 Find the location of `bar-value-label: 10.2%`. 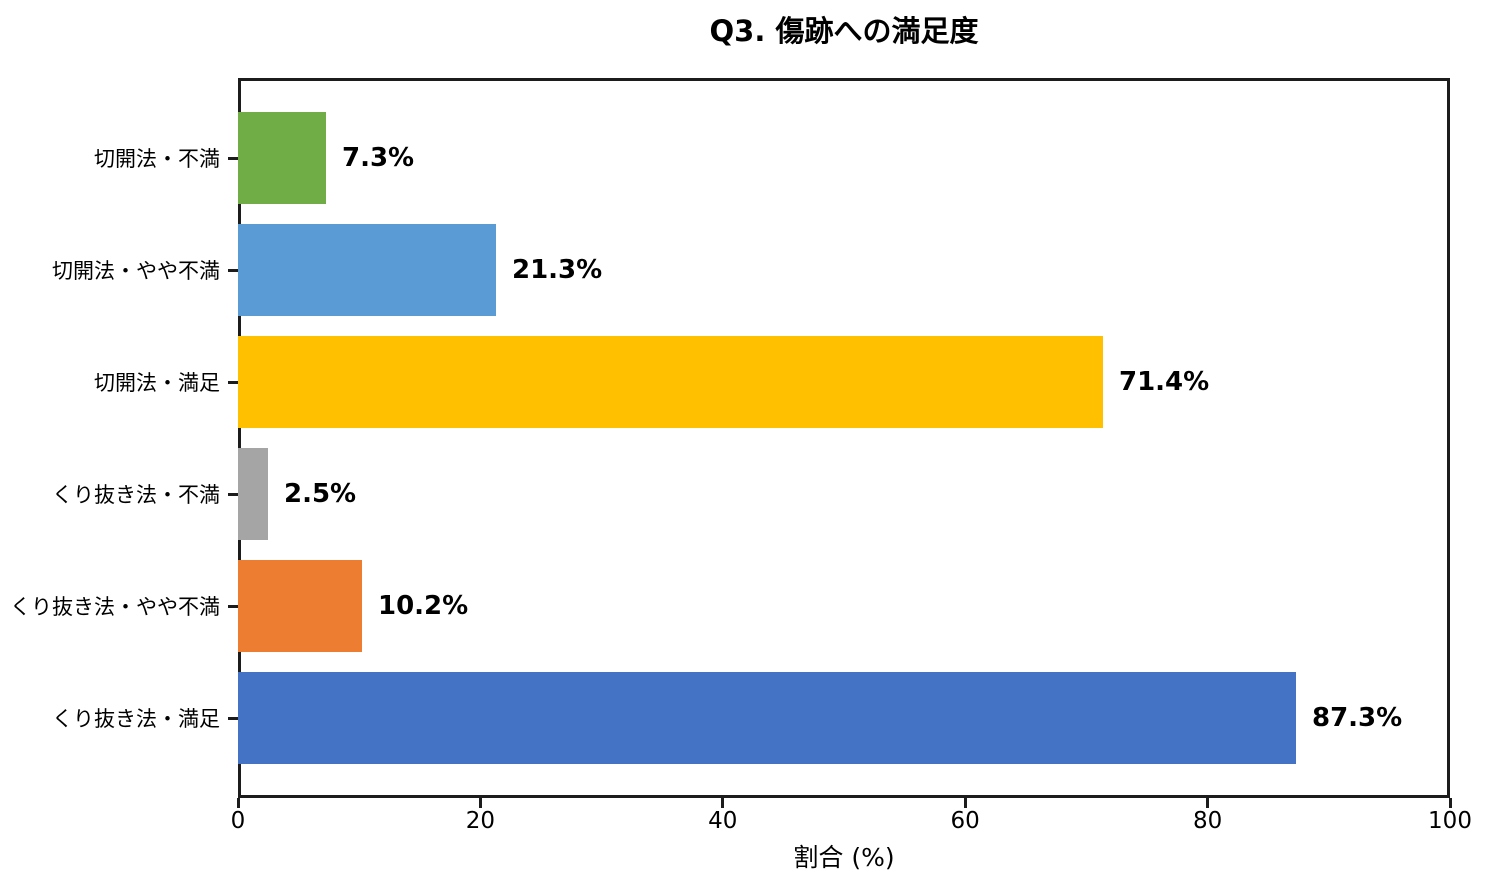

bar-value-label: 10.2% is located at coordinates (423, 606).